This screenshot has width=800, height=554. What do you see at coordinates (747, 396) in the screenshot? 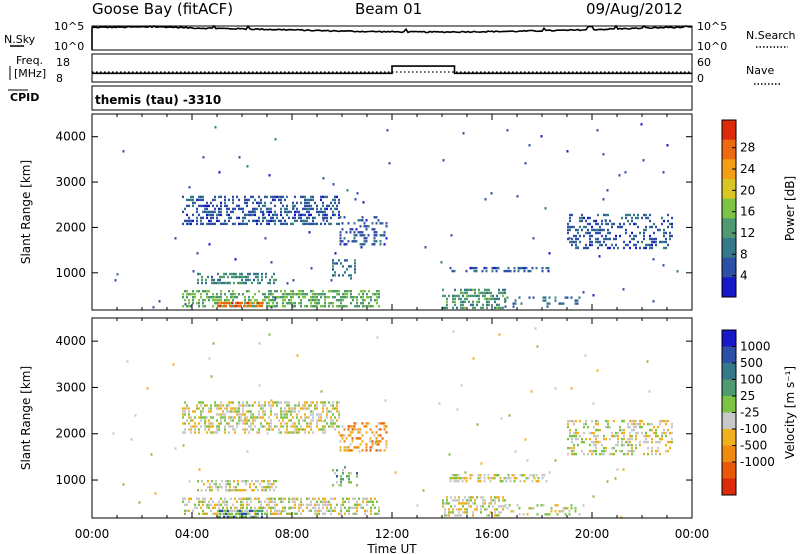
I see `velocity-cbar-tick-label: 25` at bounding box center [747, 396].